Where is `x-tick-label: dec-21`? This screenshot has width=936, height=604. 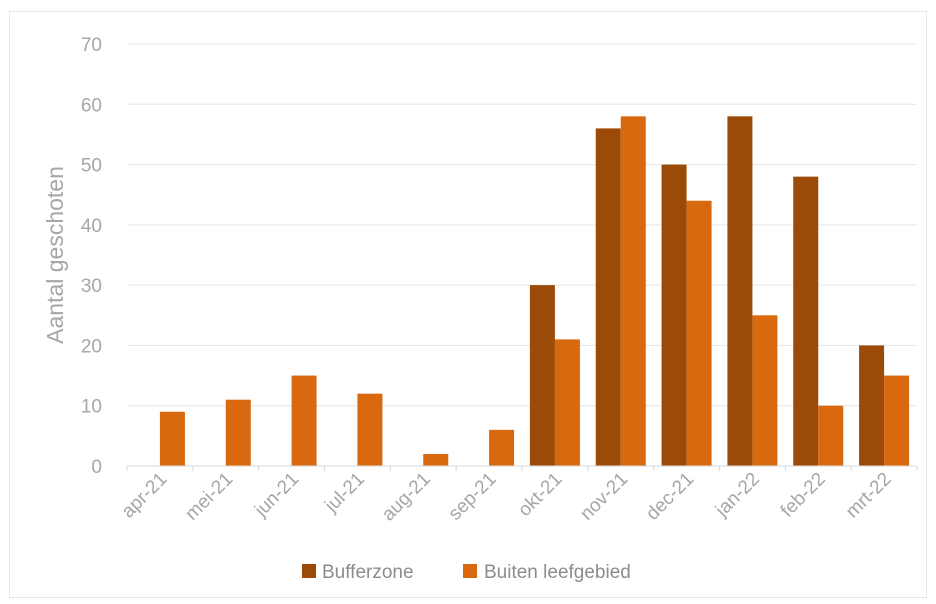
x-tick-label: dec-21 is located at coordinates (670, 497).